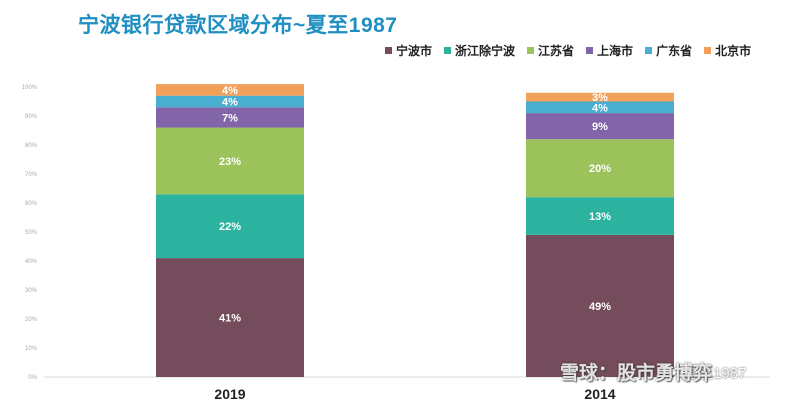 The height and width of the screenshot is (410, 800). I want to click on legend-label: 江苏省, so click(556, 51).